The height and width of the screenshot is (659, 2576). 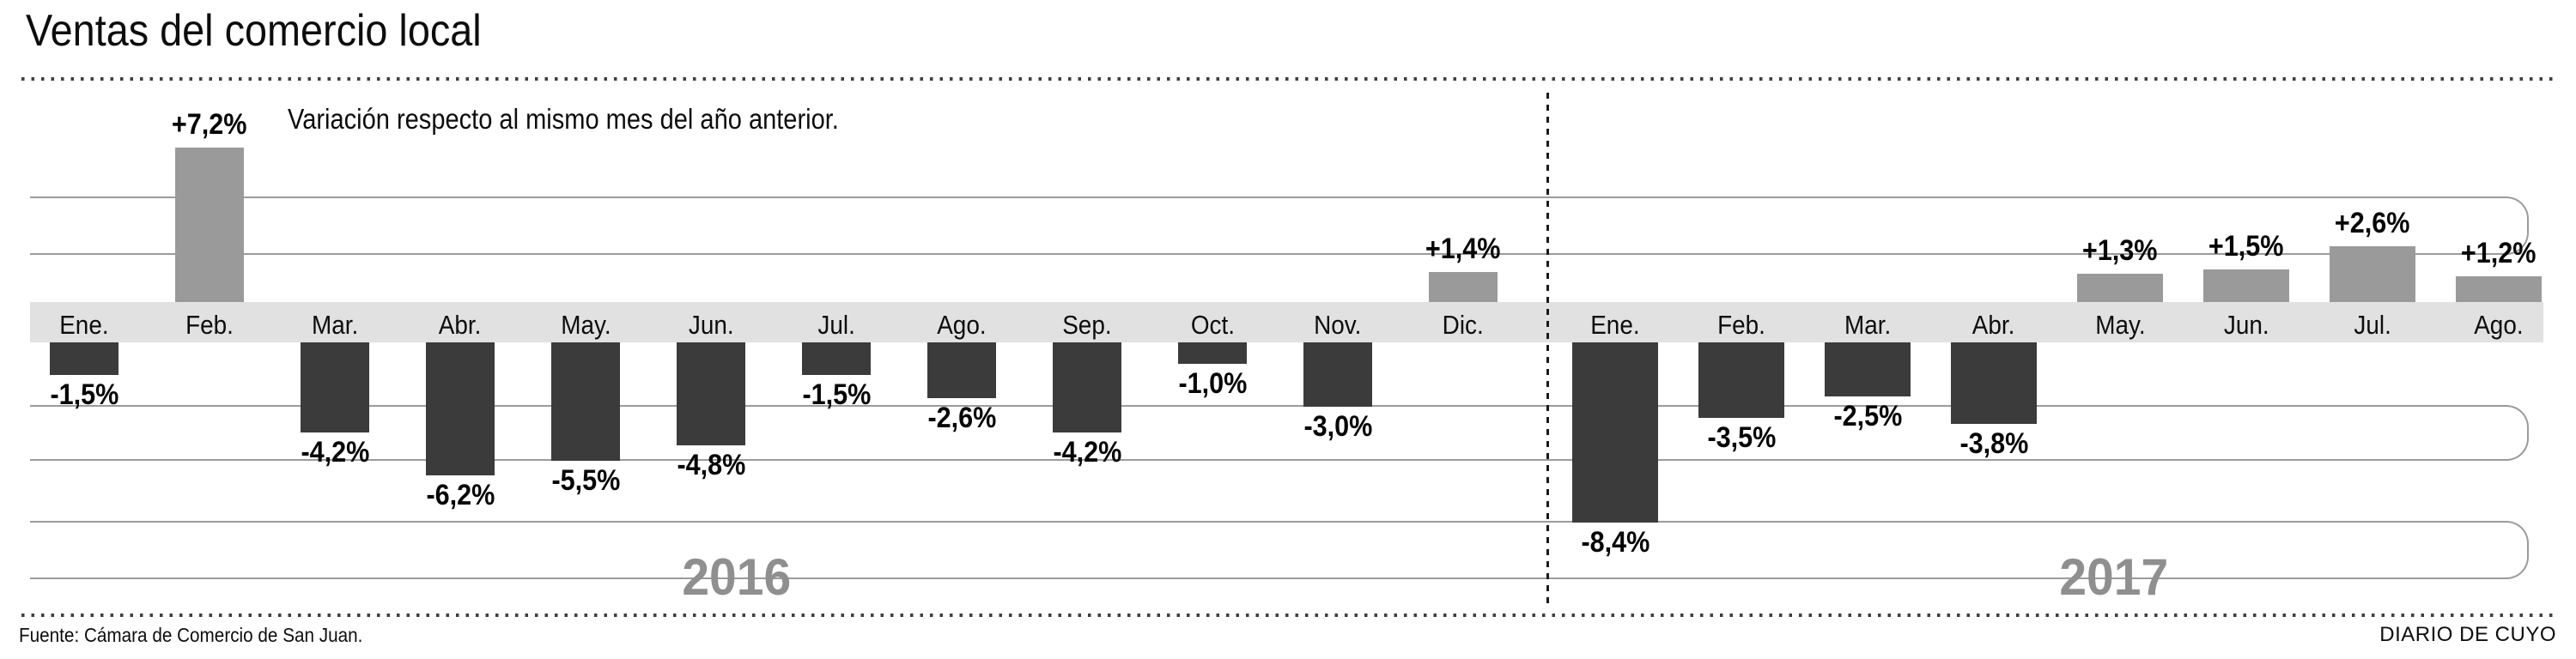 What do you see at coordinates (2114, 577) in the screenshot?
I see `year-label-2017: 2017` at bounding box center [2114, 577].